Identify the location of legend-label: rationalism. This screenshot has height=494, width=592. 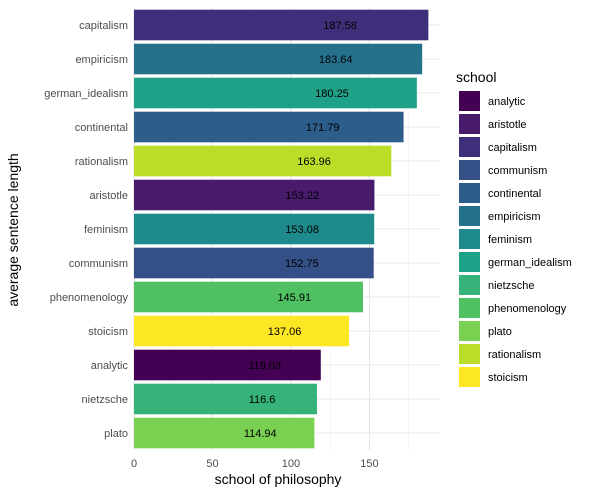
(514, 355).